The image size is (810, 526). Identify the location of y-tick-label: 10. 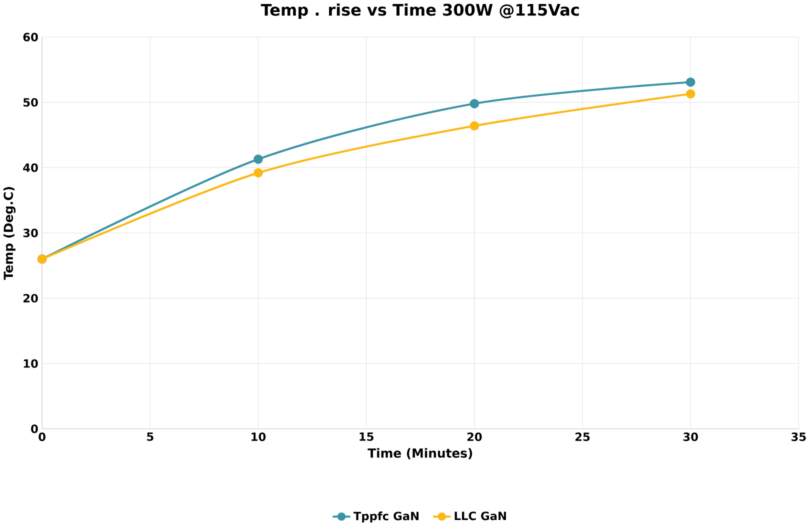
(31, 363).